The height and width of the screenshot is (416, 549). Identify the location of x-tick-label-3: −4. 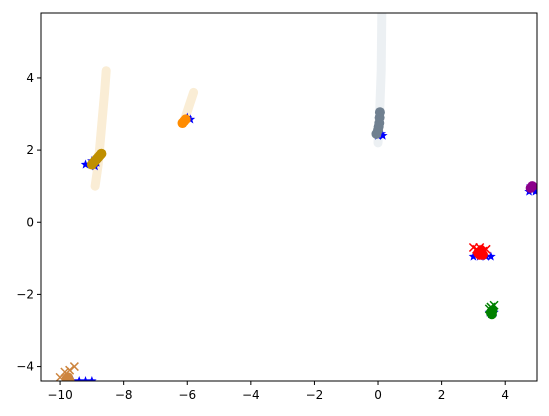
(251, 395).